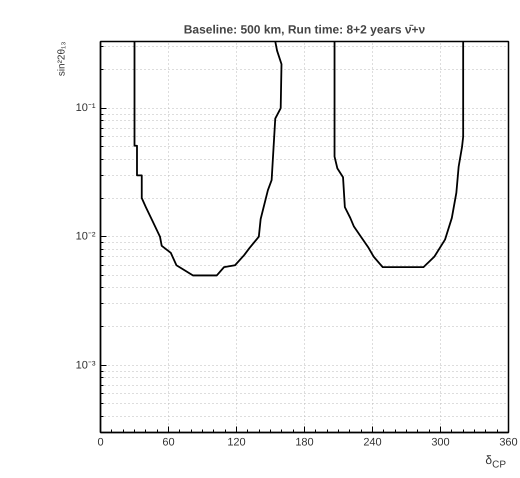 The height and width of the screenshot is (478, 520). What do you see at coordinates (62, 58) in the screenshot?
I see `y-axis-title: sin²2θ₁₃` at bounding box center [62, 58].